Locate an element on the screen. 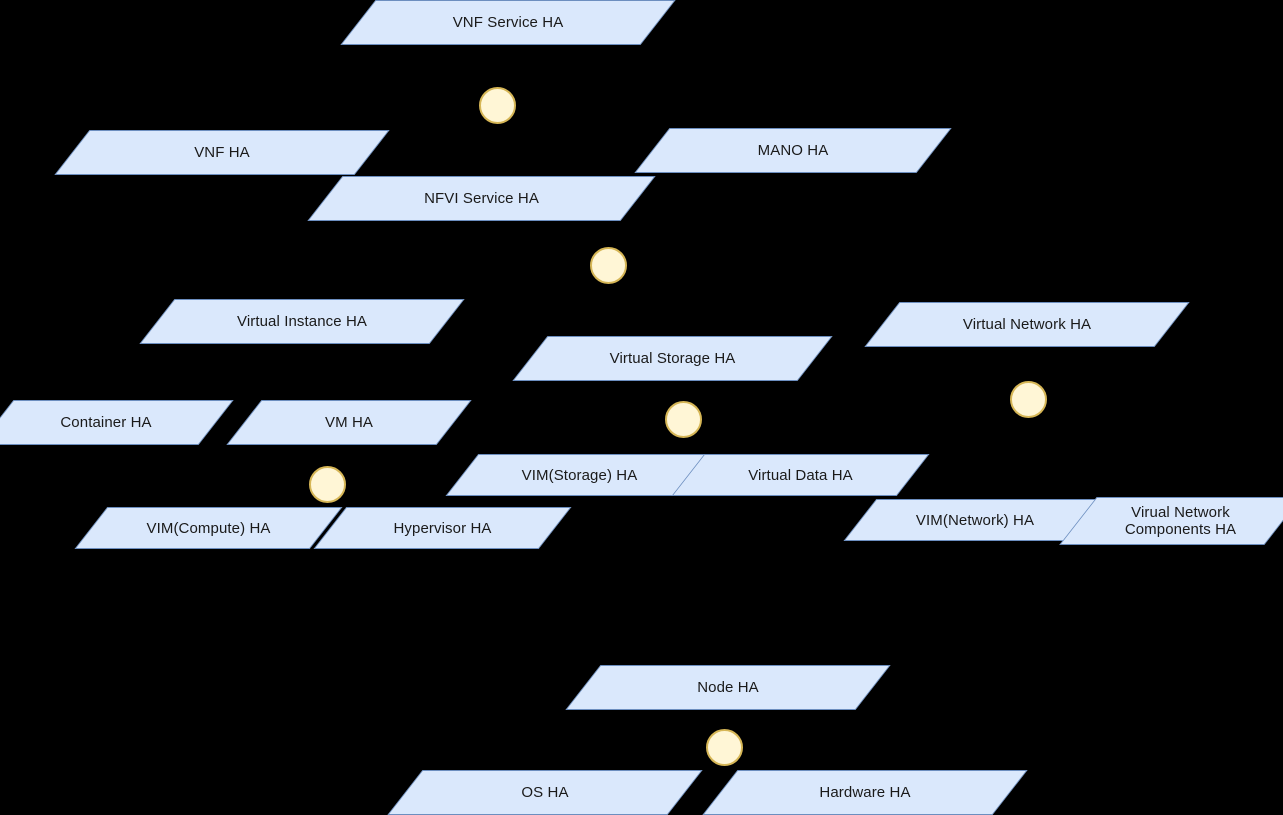 The width and height of the screenshot is (1283, 815). connector-circle-connector-virtual-network is located at coordinates (1028, 399).